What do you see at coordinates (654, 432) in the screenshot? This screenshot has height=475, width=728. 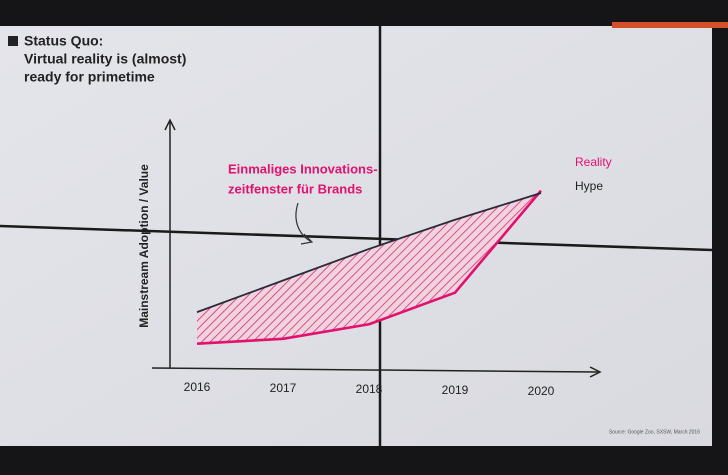 I see `source: Source: Google Zoo, SXSW, March 2016` at bounding box center [654, 432].